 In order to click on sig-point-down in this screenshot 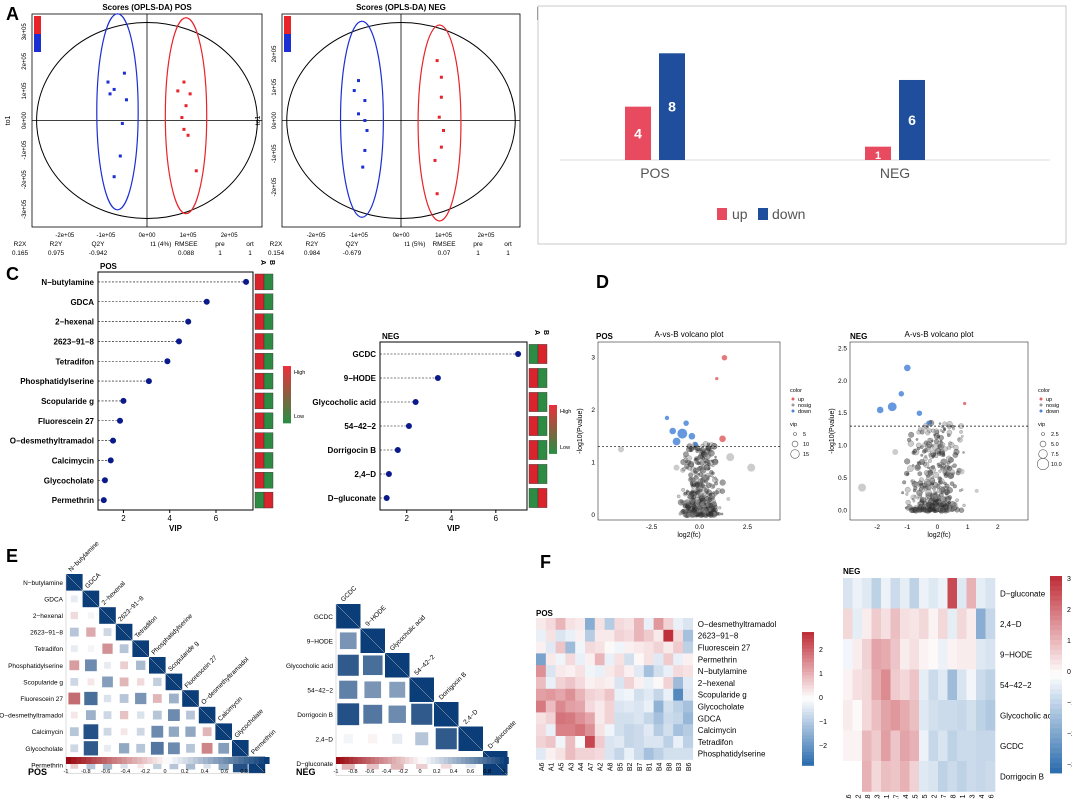, I will do `click(907, 368)`.